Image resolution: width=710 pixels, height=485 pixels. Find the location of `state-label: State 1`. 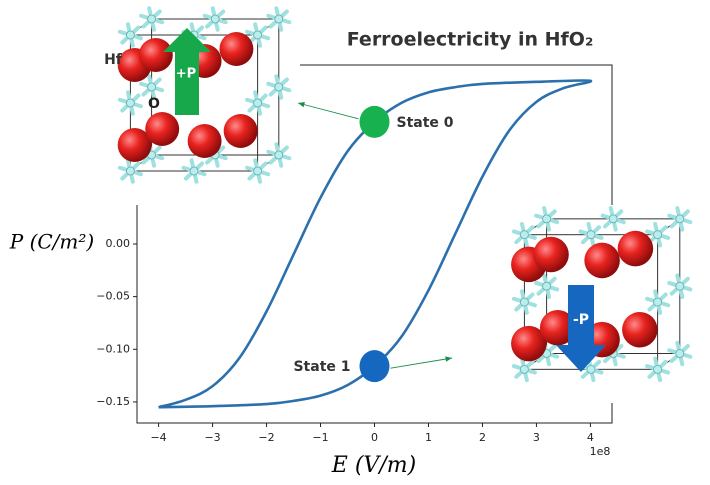

state-label: State 1 is located at coordinates (321, 367).